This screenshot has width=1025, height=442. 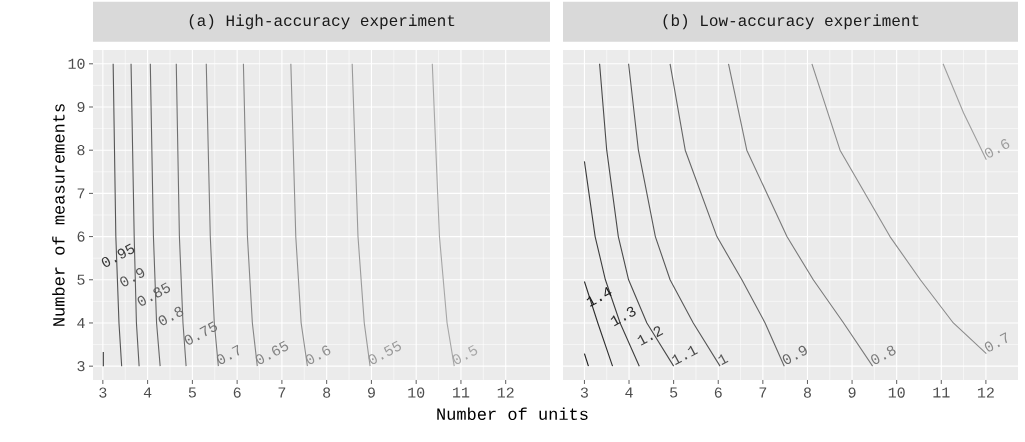 What do you see at coordinates (81, 150) in the screenshot?
I see `y-tick-label: 8` at bounding box center [81, 150].